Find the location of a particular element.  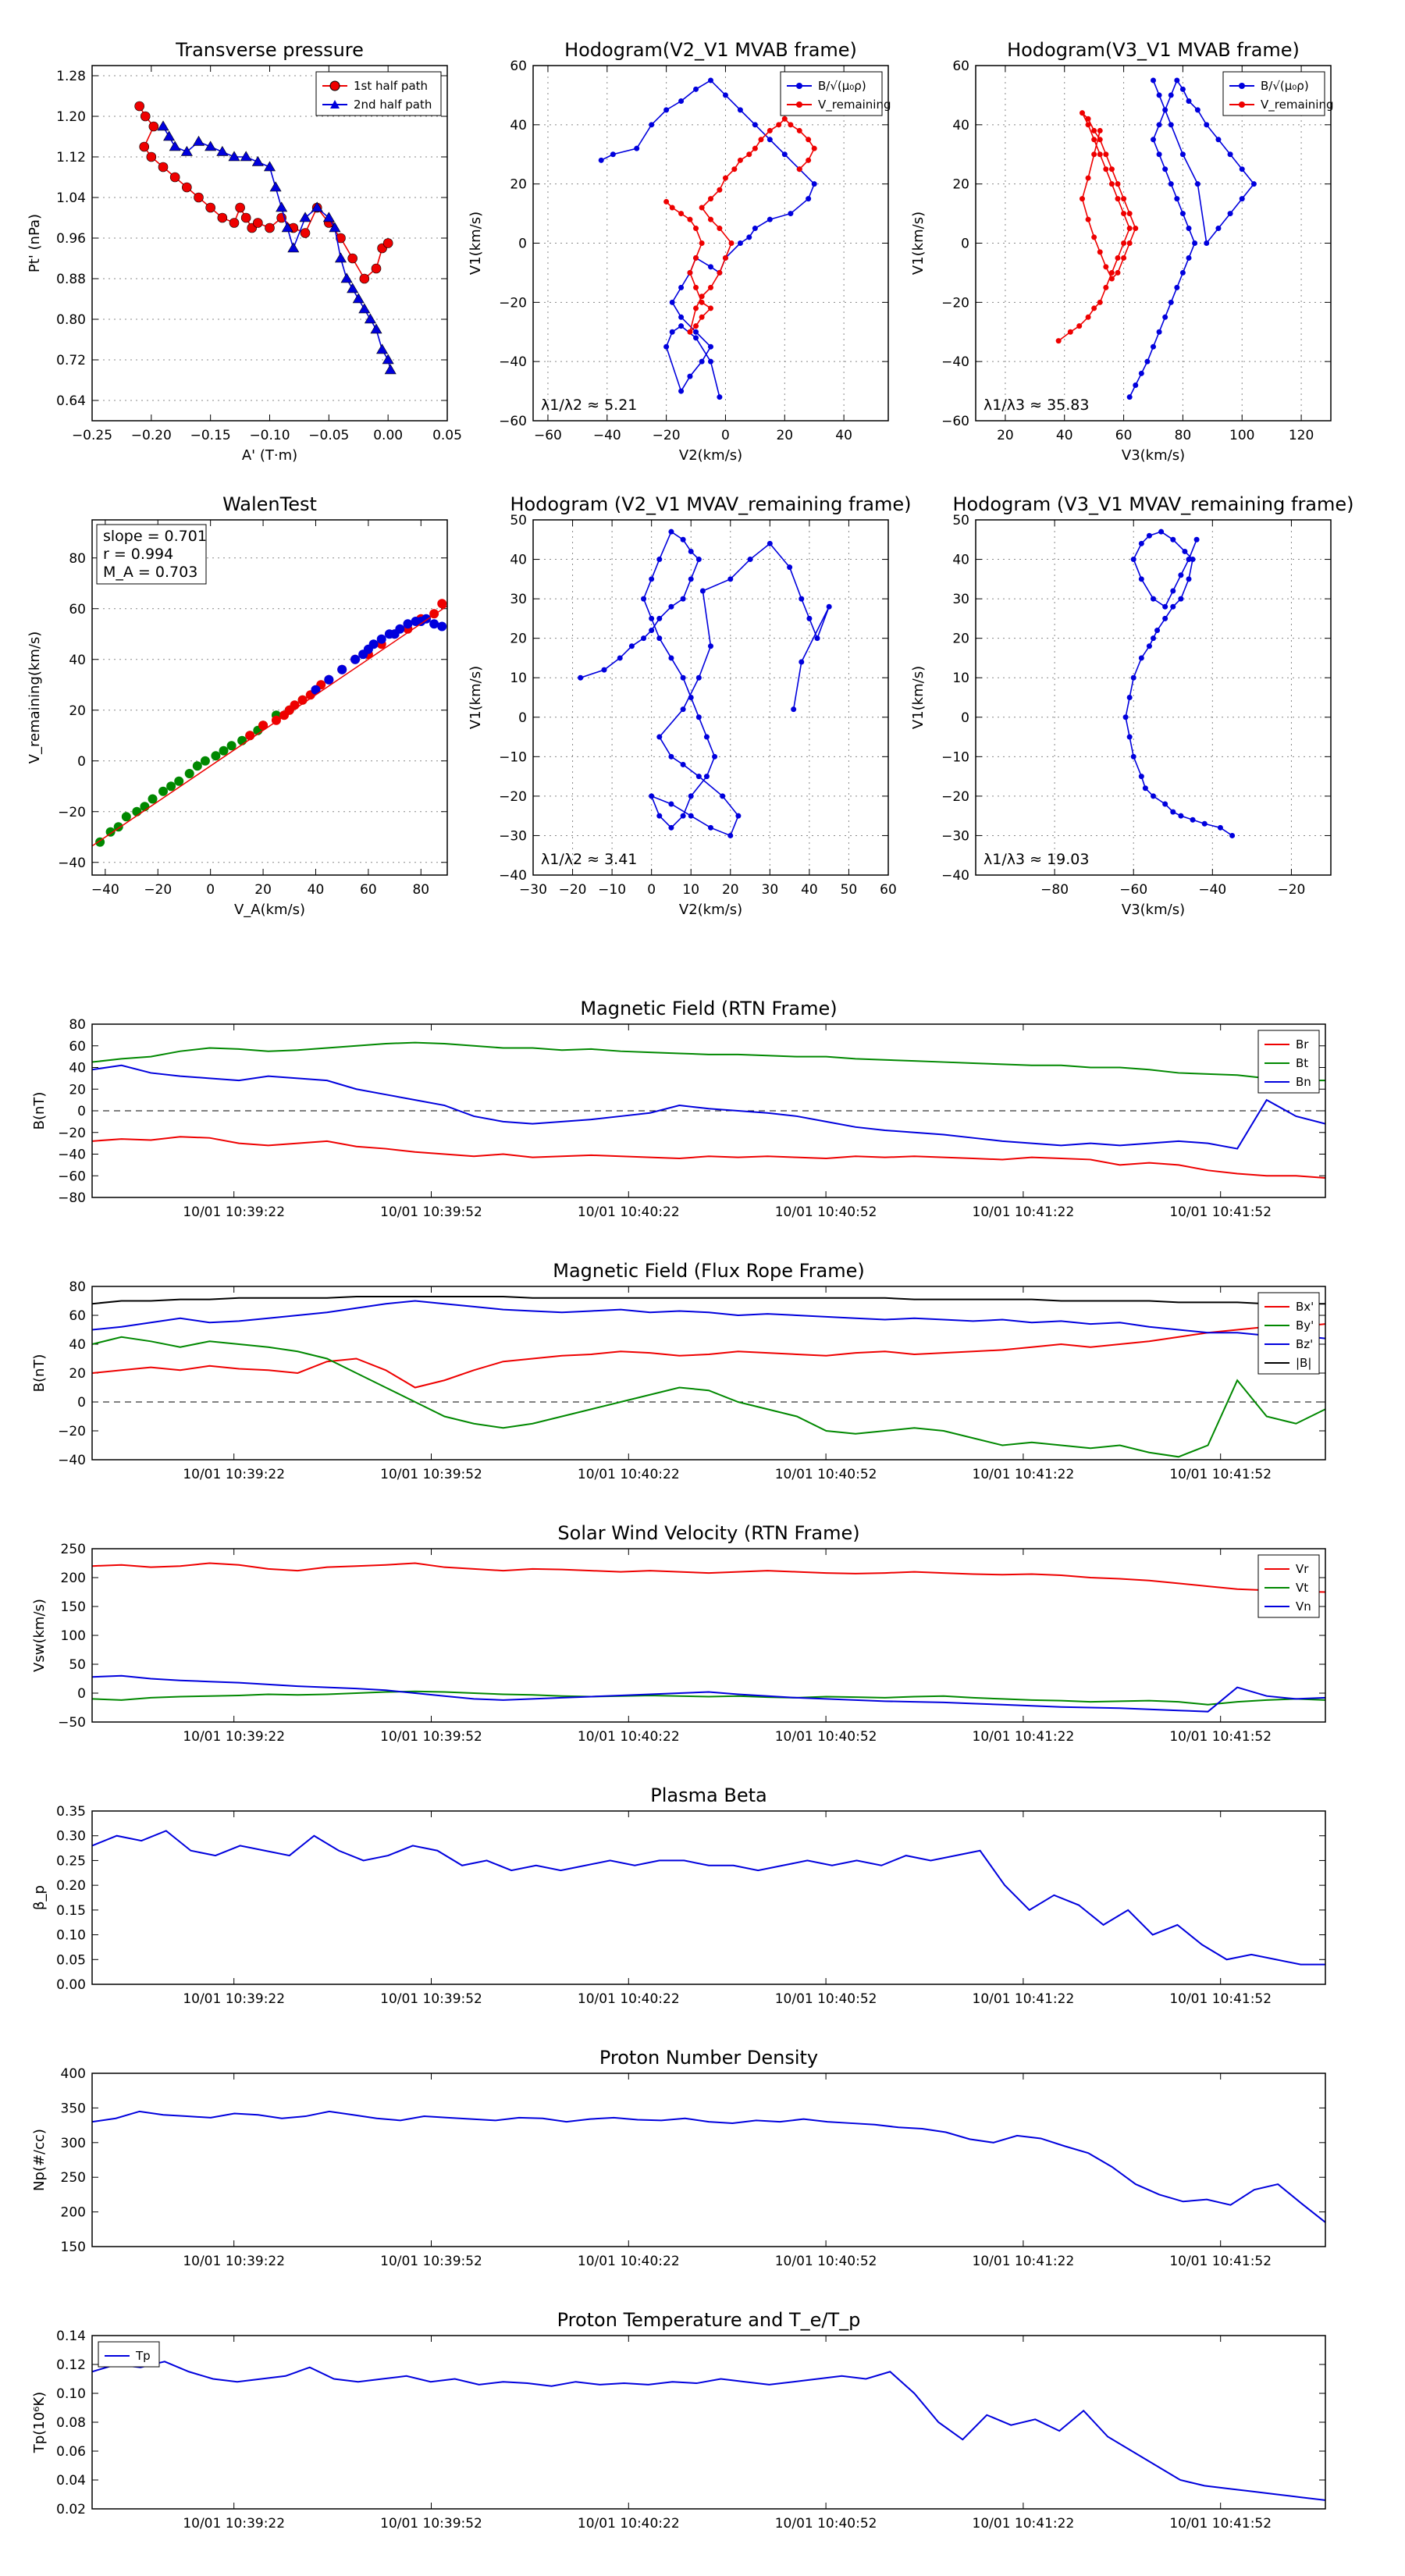

y-tick-label: 0.88 is located at coordinates (71, 279).